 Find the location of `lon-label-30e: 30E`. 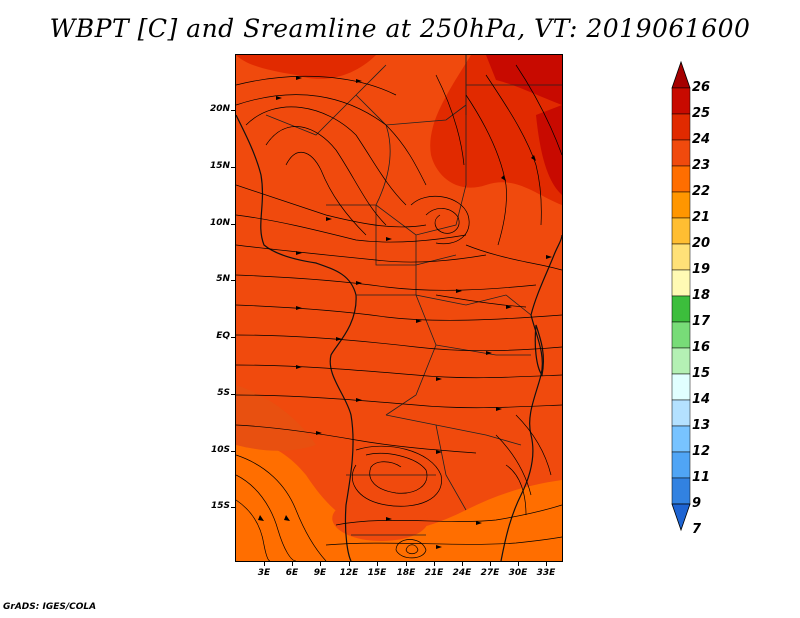

lon-label-30e: 30E is located at coordinates (518, 573).